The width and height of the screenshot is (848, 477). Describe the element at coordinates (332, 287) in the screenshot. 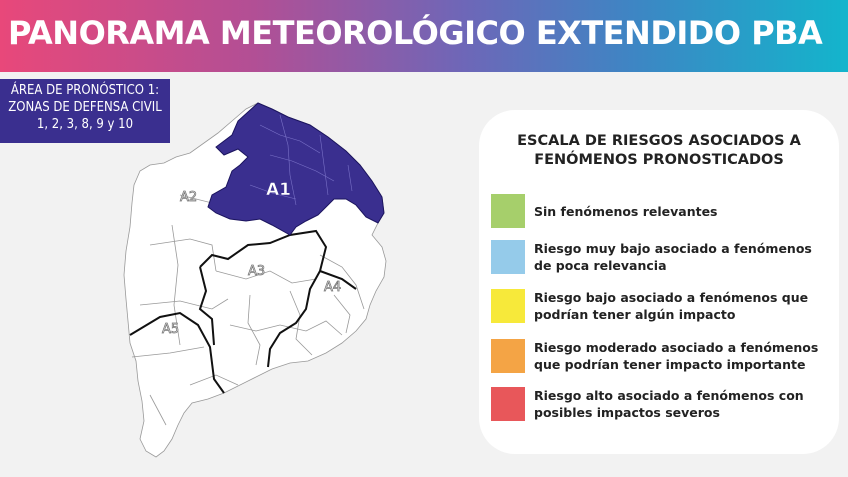

I see `map-label-a4: A4` at that location.